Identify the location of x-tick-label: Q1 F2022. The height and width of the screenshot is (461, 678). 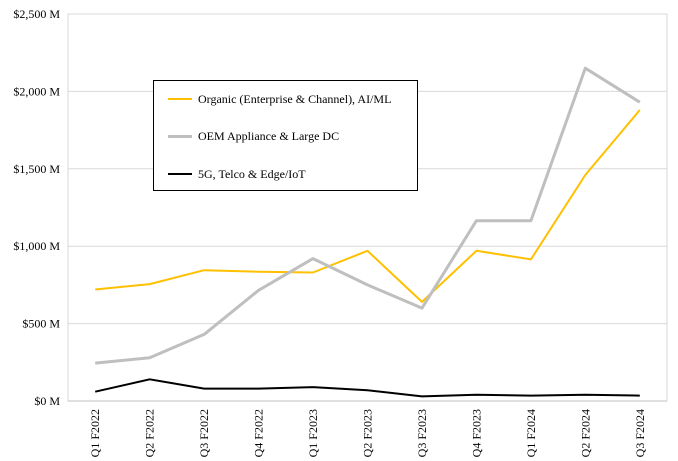
(95, 433).